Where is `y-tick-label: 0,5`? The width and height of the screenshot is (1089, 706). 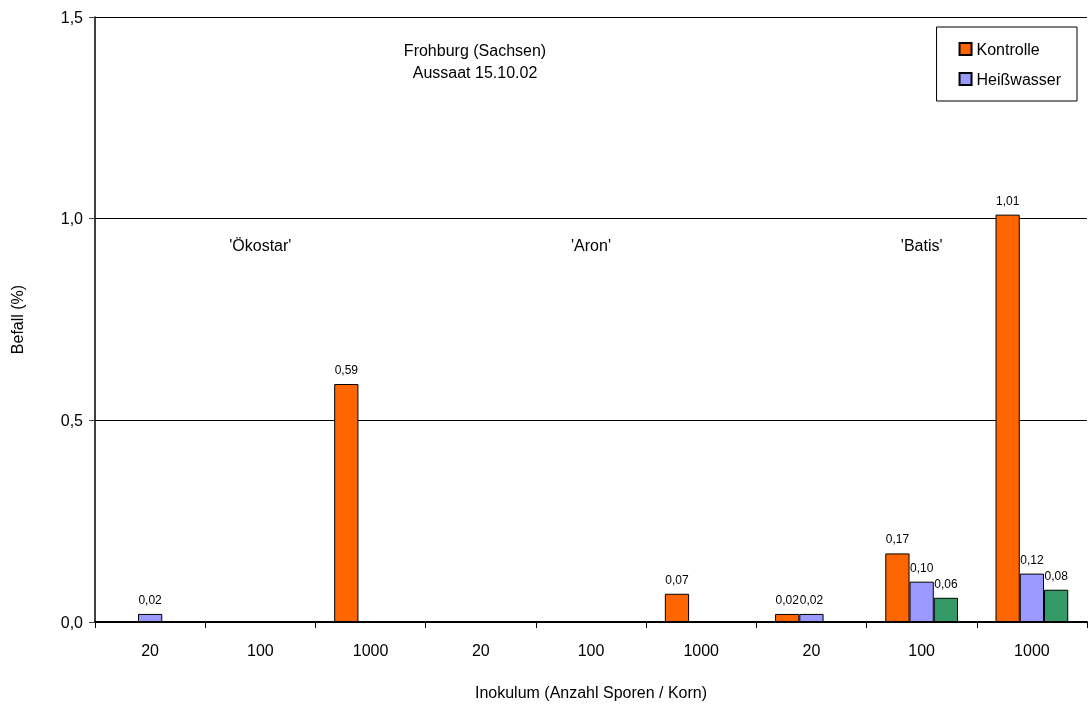
y-tick-label: 0,5 is located at coordinates (72, 420).